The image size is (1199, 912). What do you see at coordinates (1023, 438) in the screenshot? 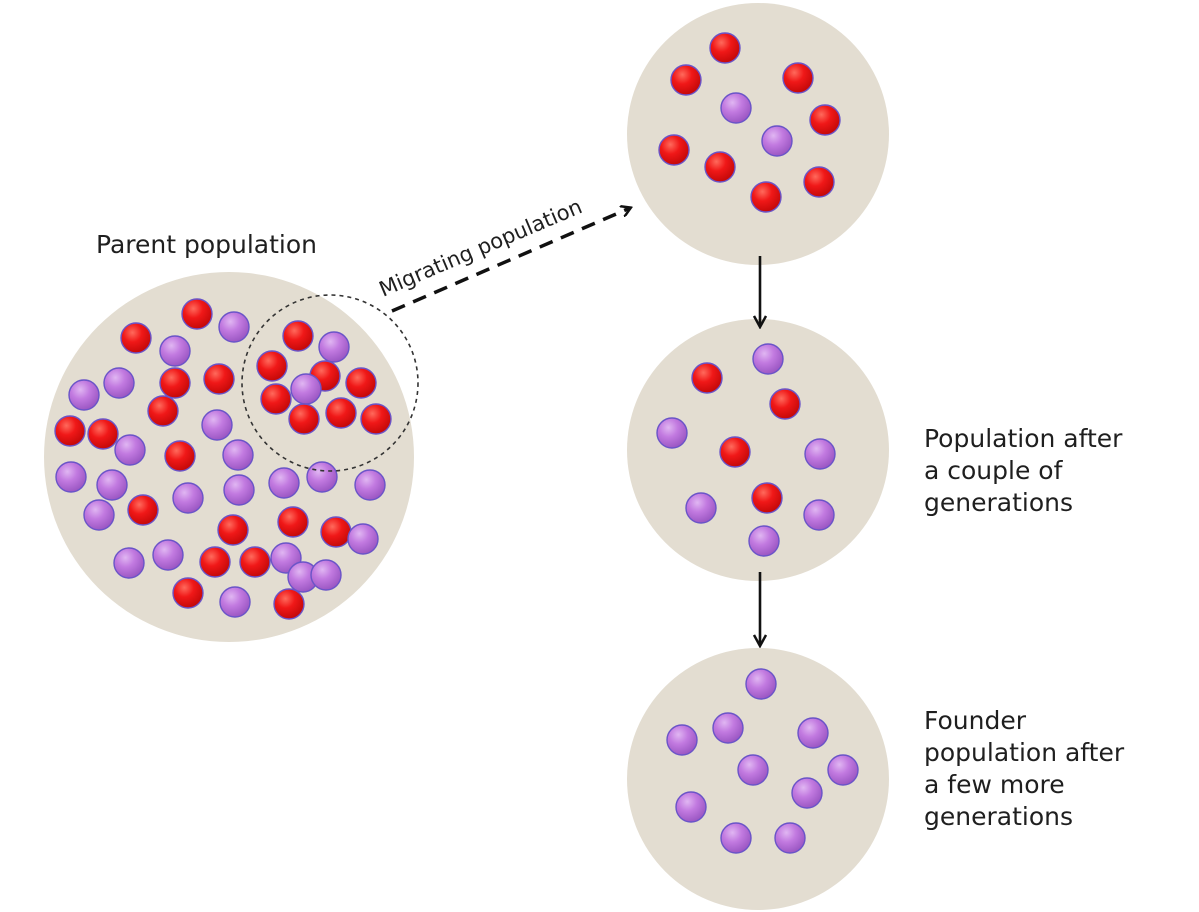
I see `intermediate-label-line-1: Population after` at bounding box center [1023, 438].